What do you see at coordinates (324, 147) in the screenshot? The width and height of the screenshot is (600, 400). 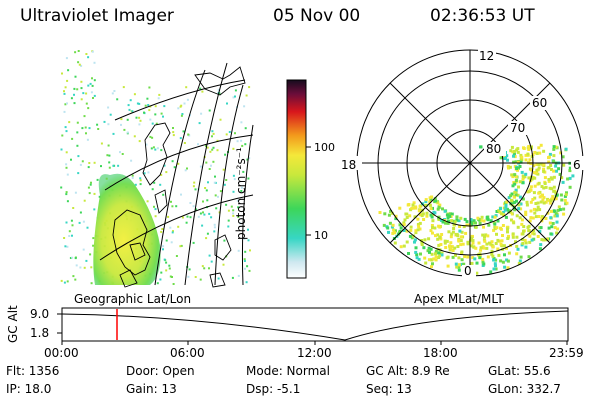 I see `colorbar-tick-100: 100` at bounding box center [324, 147].